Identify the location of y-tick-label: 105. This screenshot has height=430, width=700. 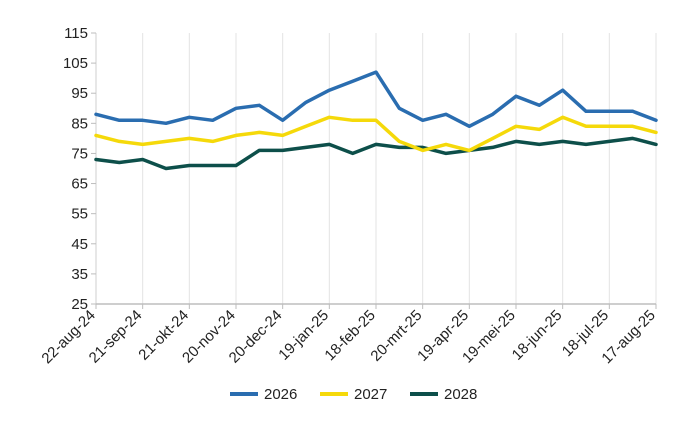
(75, 63).